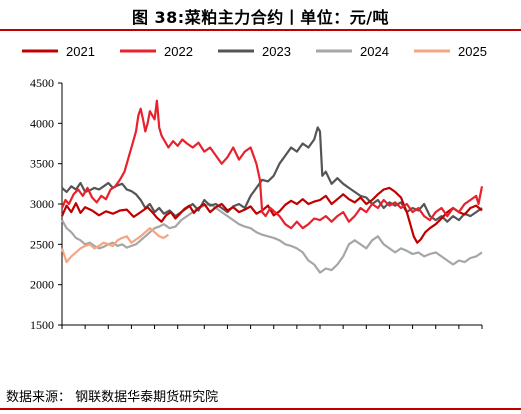  What do you see at coordinates (413, 333) in the screenshot?
I see `x-tick-label: 305` at bounding box center [413, 333].